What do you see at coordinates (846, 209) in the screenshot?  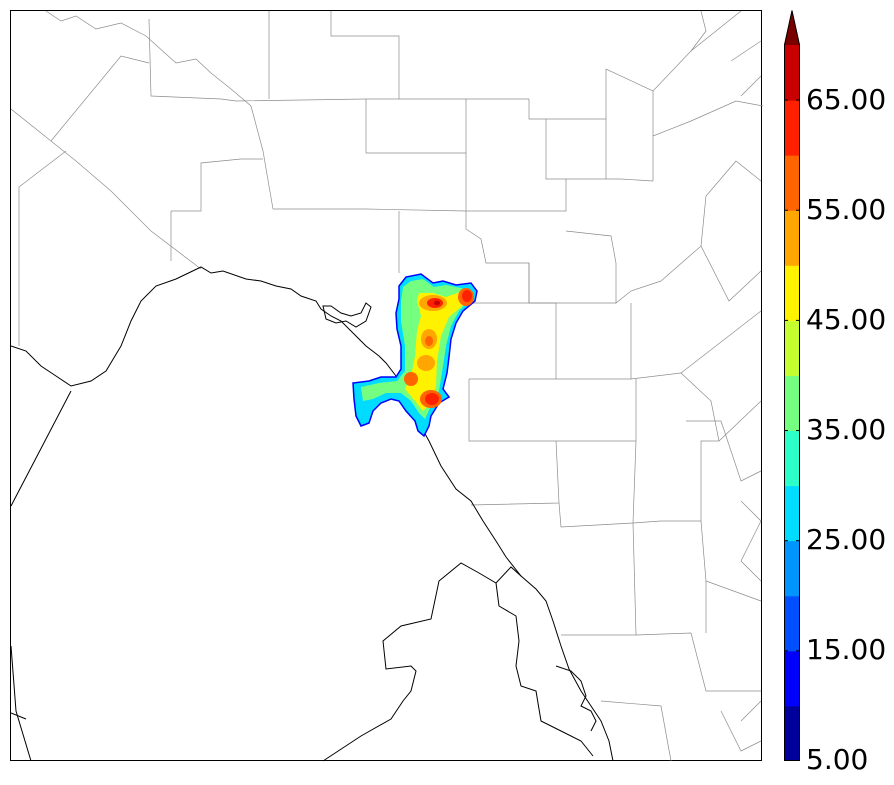 I see `colorbar-tick-label: 55.00` at bounding box center [846, 209].